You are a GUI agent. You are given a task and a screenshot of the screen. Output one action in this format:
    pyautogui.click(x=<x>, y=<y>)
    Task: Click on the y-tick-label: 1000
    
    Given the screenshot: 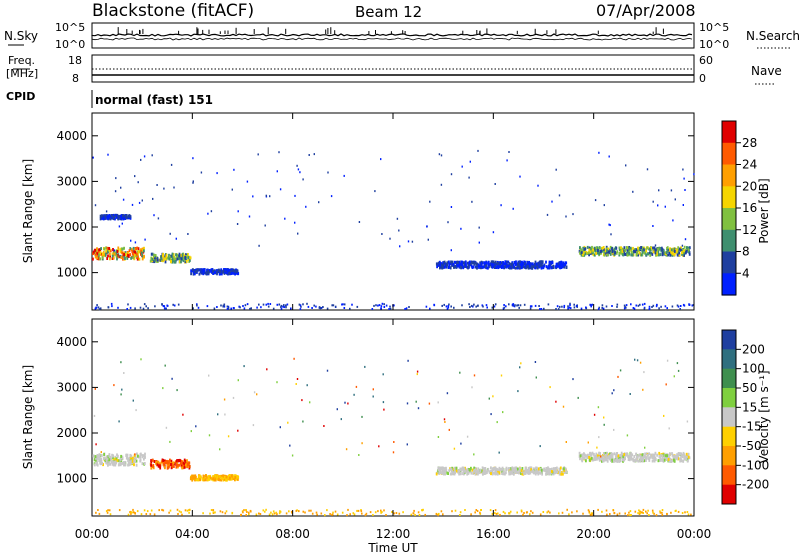 What is the action you would take?
    pyautogui.click(x=71, y=479)
    